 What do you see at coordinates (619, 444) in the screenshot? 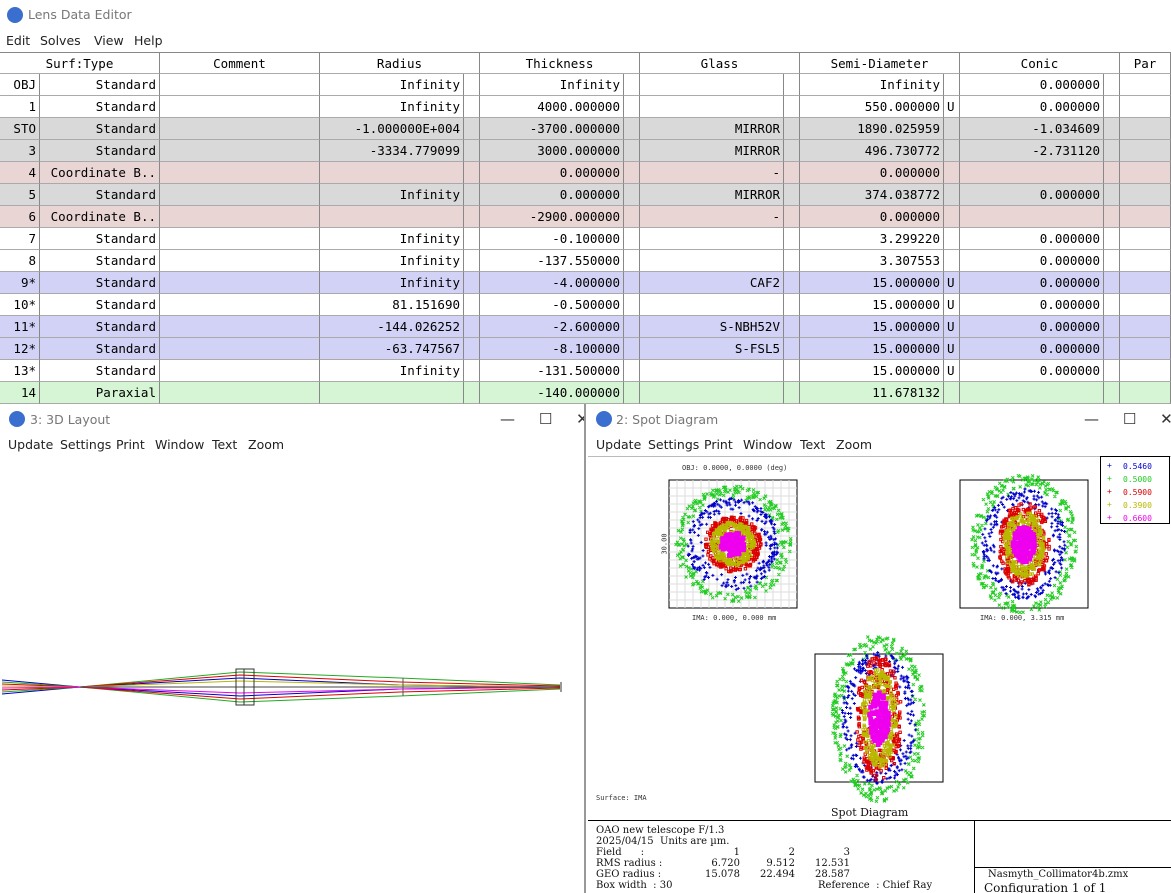
I see `menu-item: Update` at bounding box center [619, 444].